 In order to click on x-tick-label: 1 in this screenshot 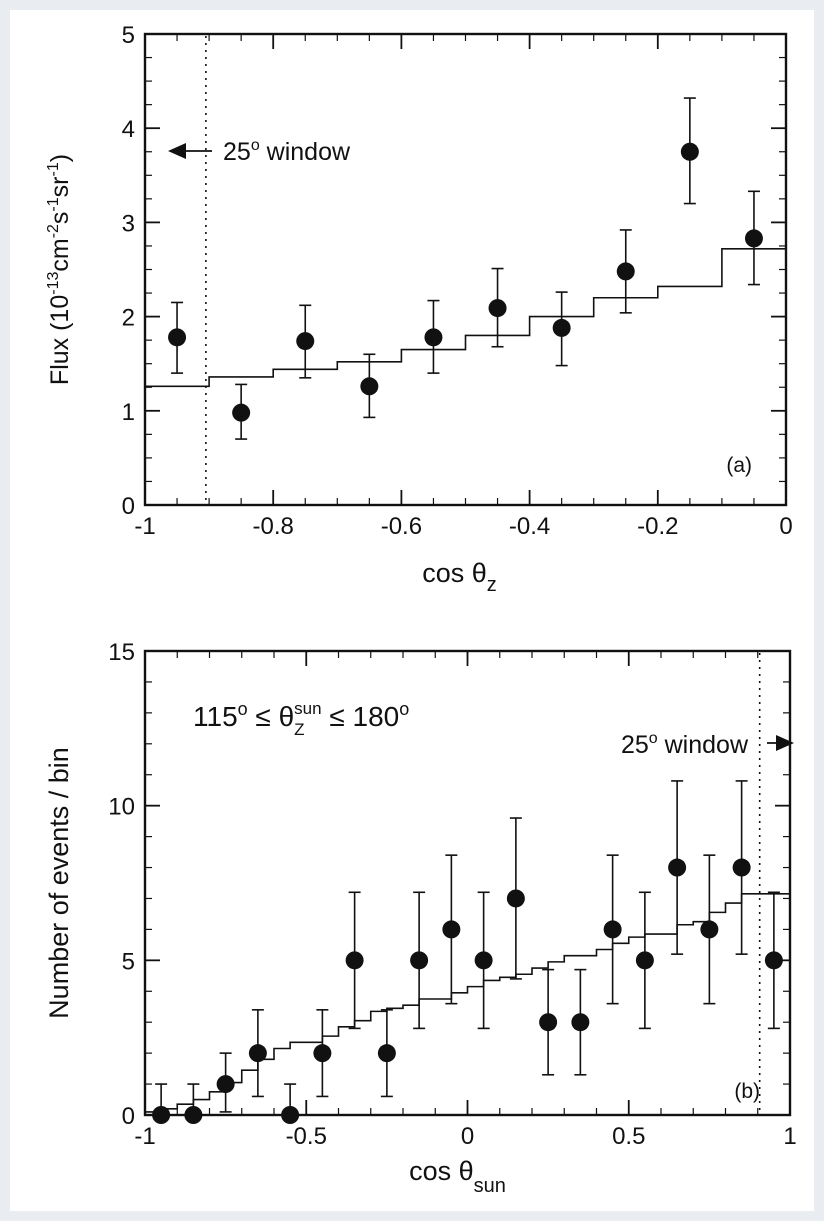, I will do `click(789, 1136)`.